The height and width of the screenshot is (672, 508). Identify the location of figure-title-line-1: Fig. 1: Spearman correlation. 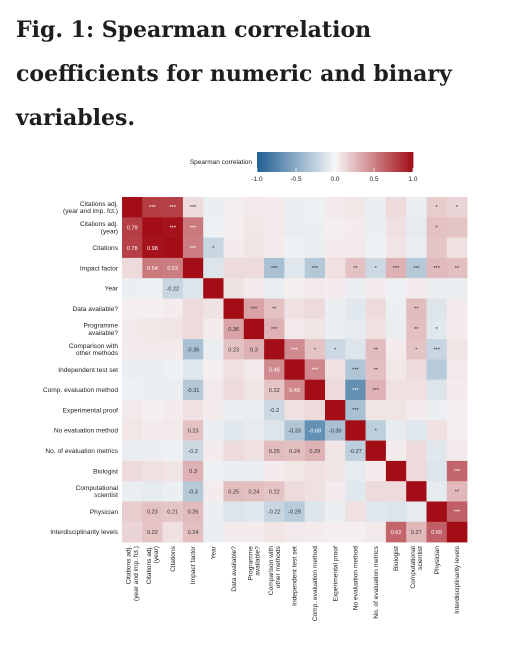
(194, 30).